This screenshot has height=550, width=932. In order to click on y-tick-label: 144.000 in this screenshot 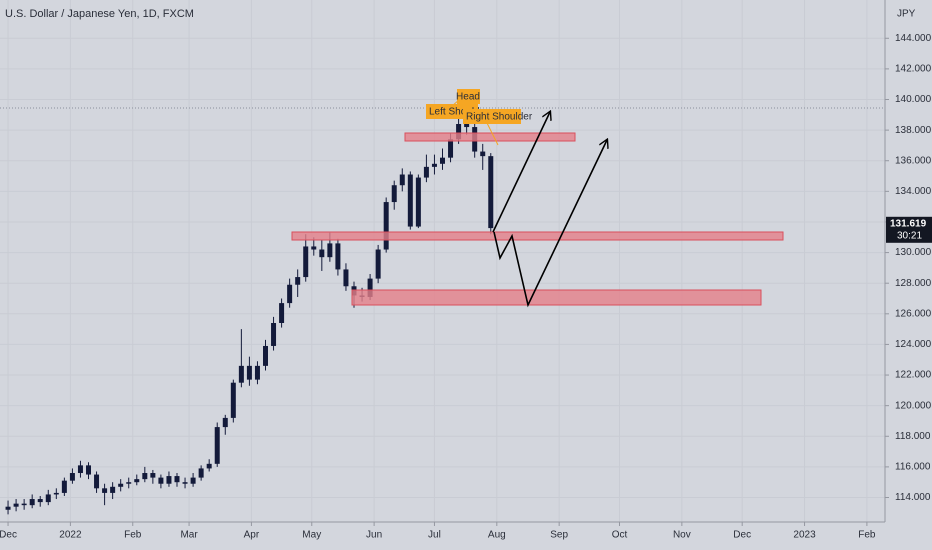, I will do `click(913, 38)`.